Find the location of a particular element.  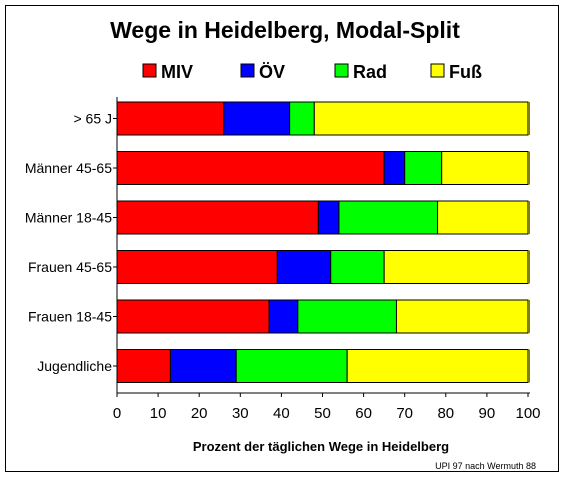

x-tick-label-2: 20 is located at coordinates (199, 413).